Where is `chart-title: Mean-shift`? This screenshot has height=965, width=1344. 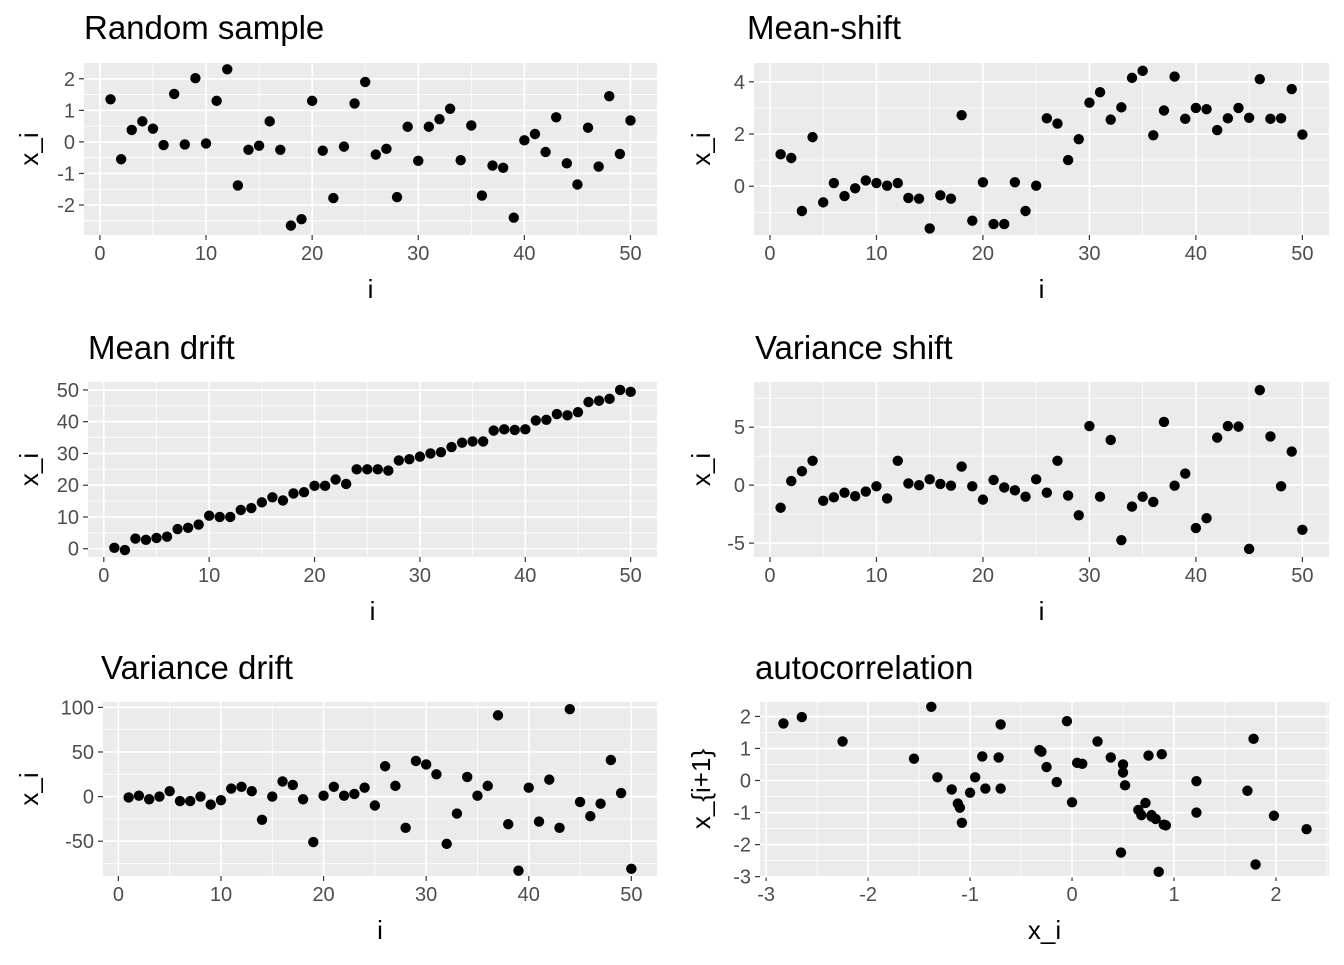 chart-title: Mean-shift is located at coordinates (824, 27).